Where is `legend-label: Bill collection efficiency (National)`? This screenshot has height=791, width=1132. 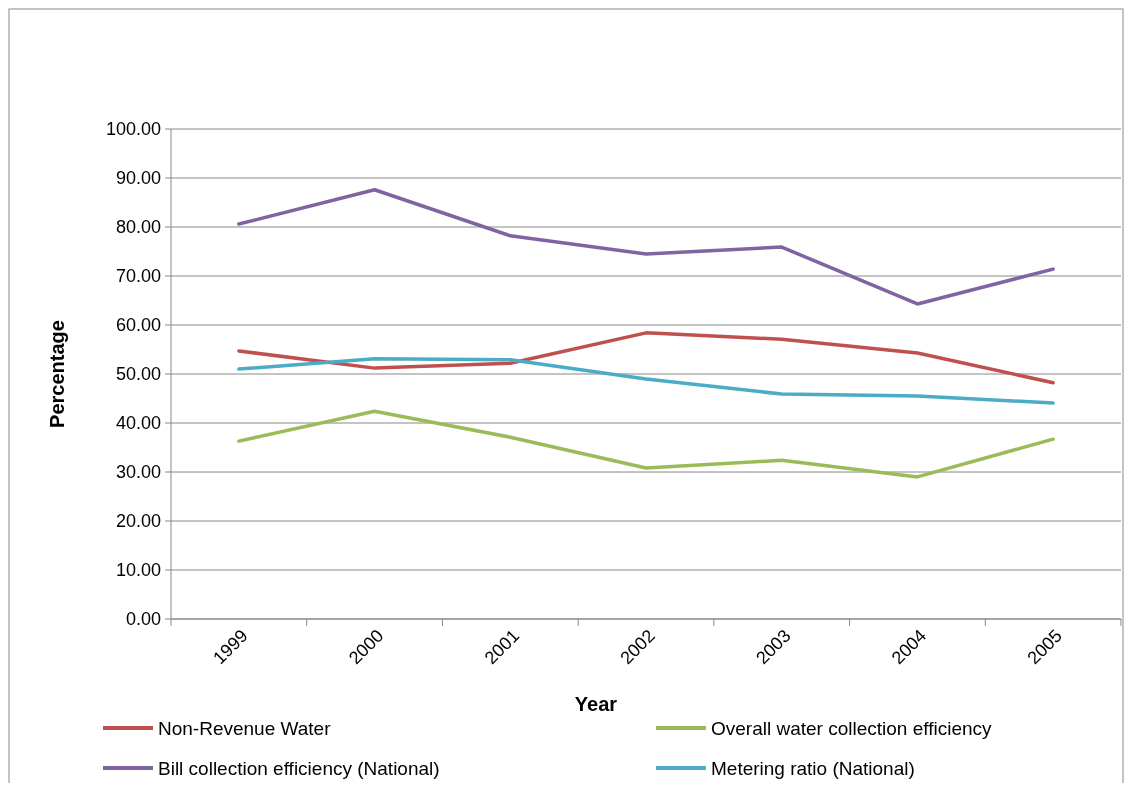
legend-label: Bill collection efficiency (National) is located at coordinates (299, 768).